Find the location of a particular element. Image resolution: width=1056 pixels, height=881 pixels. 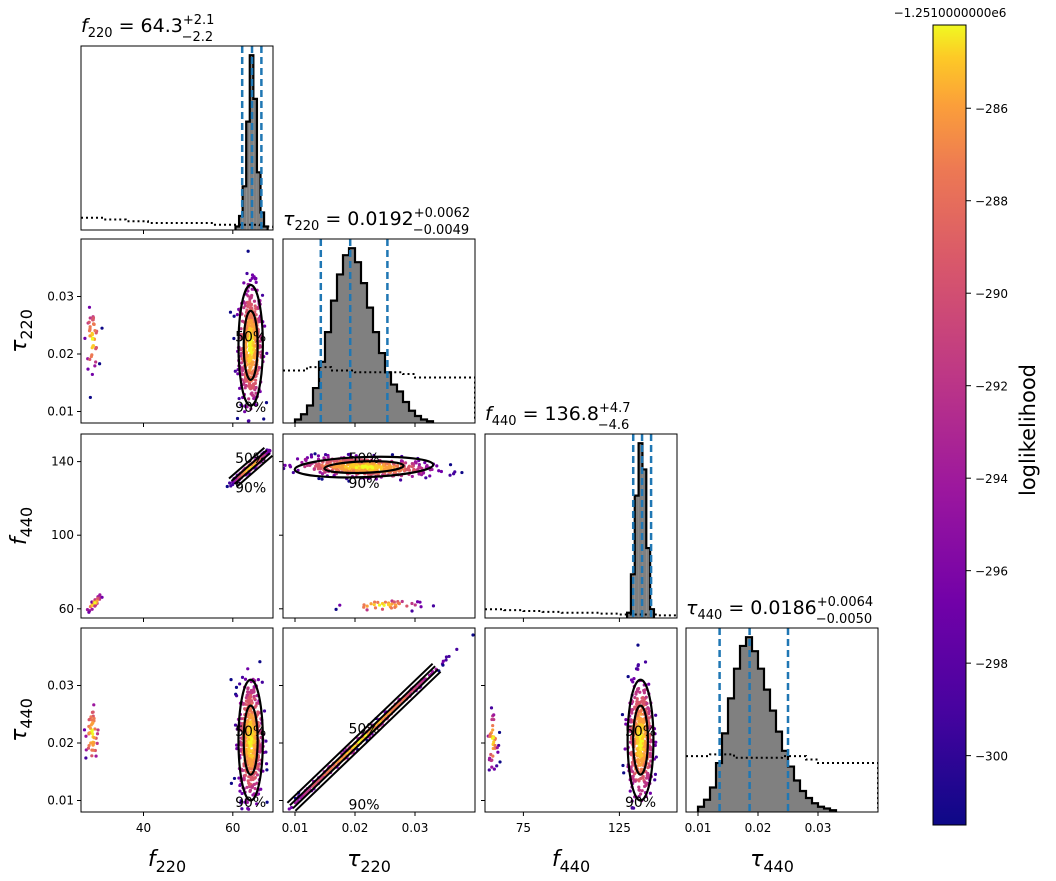

x-tick-label: 0.02 is located at coordinates (355, 828).